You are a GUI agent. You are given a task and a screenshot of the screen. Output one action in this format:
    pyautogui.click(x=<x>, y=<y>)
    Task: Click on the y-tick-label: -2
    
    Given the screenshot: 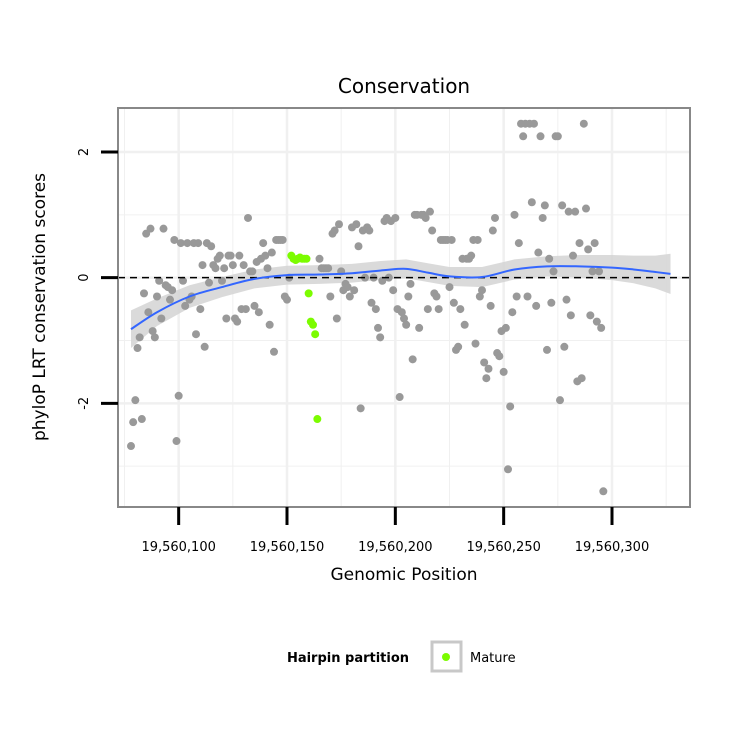 What is the action you would take?
    pyautogui.click(x=84, y=403)
    